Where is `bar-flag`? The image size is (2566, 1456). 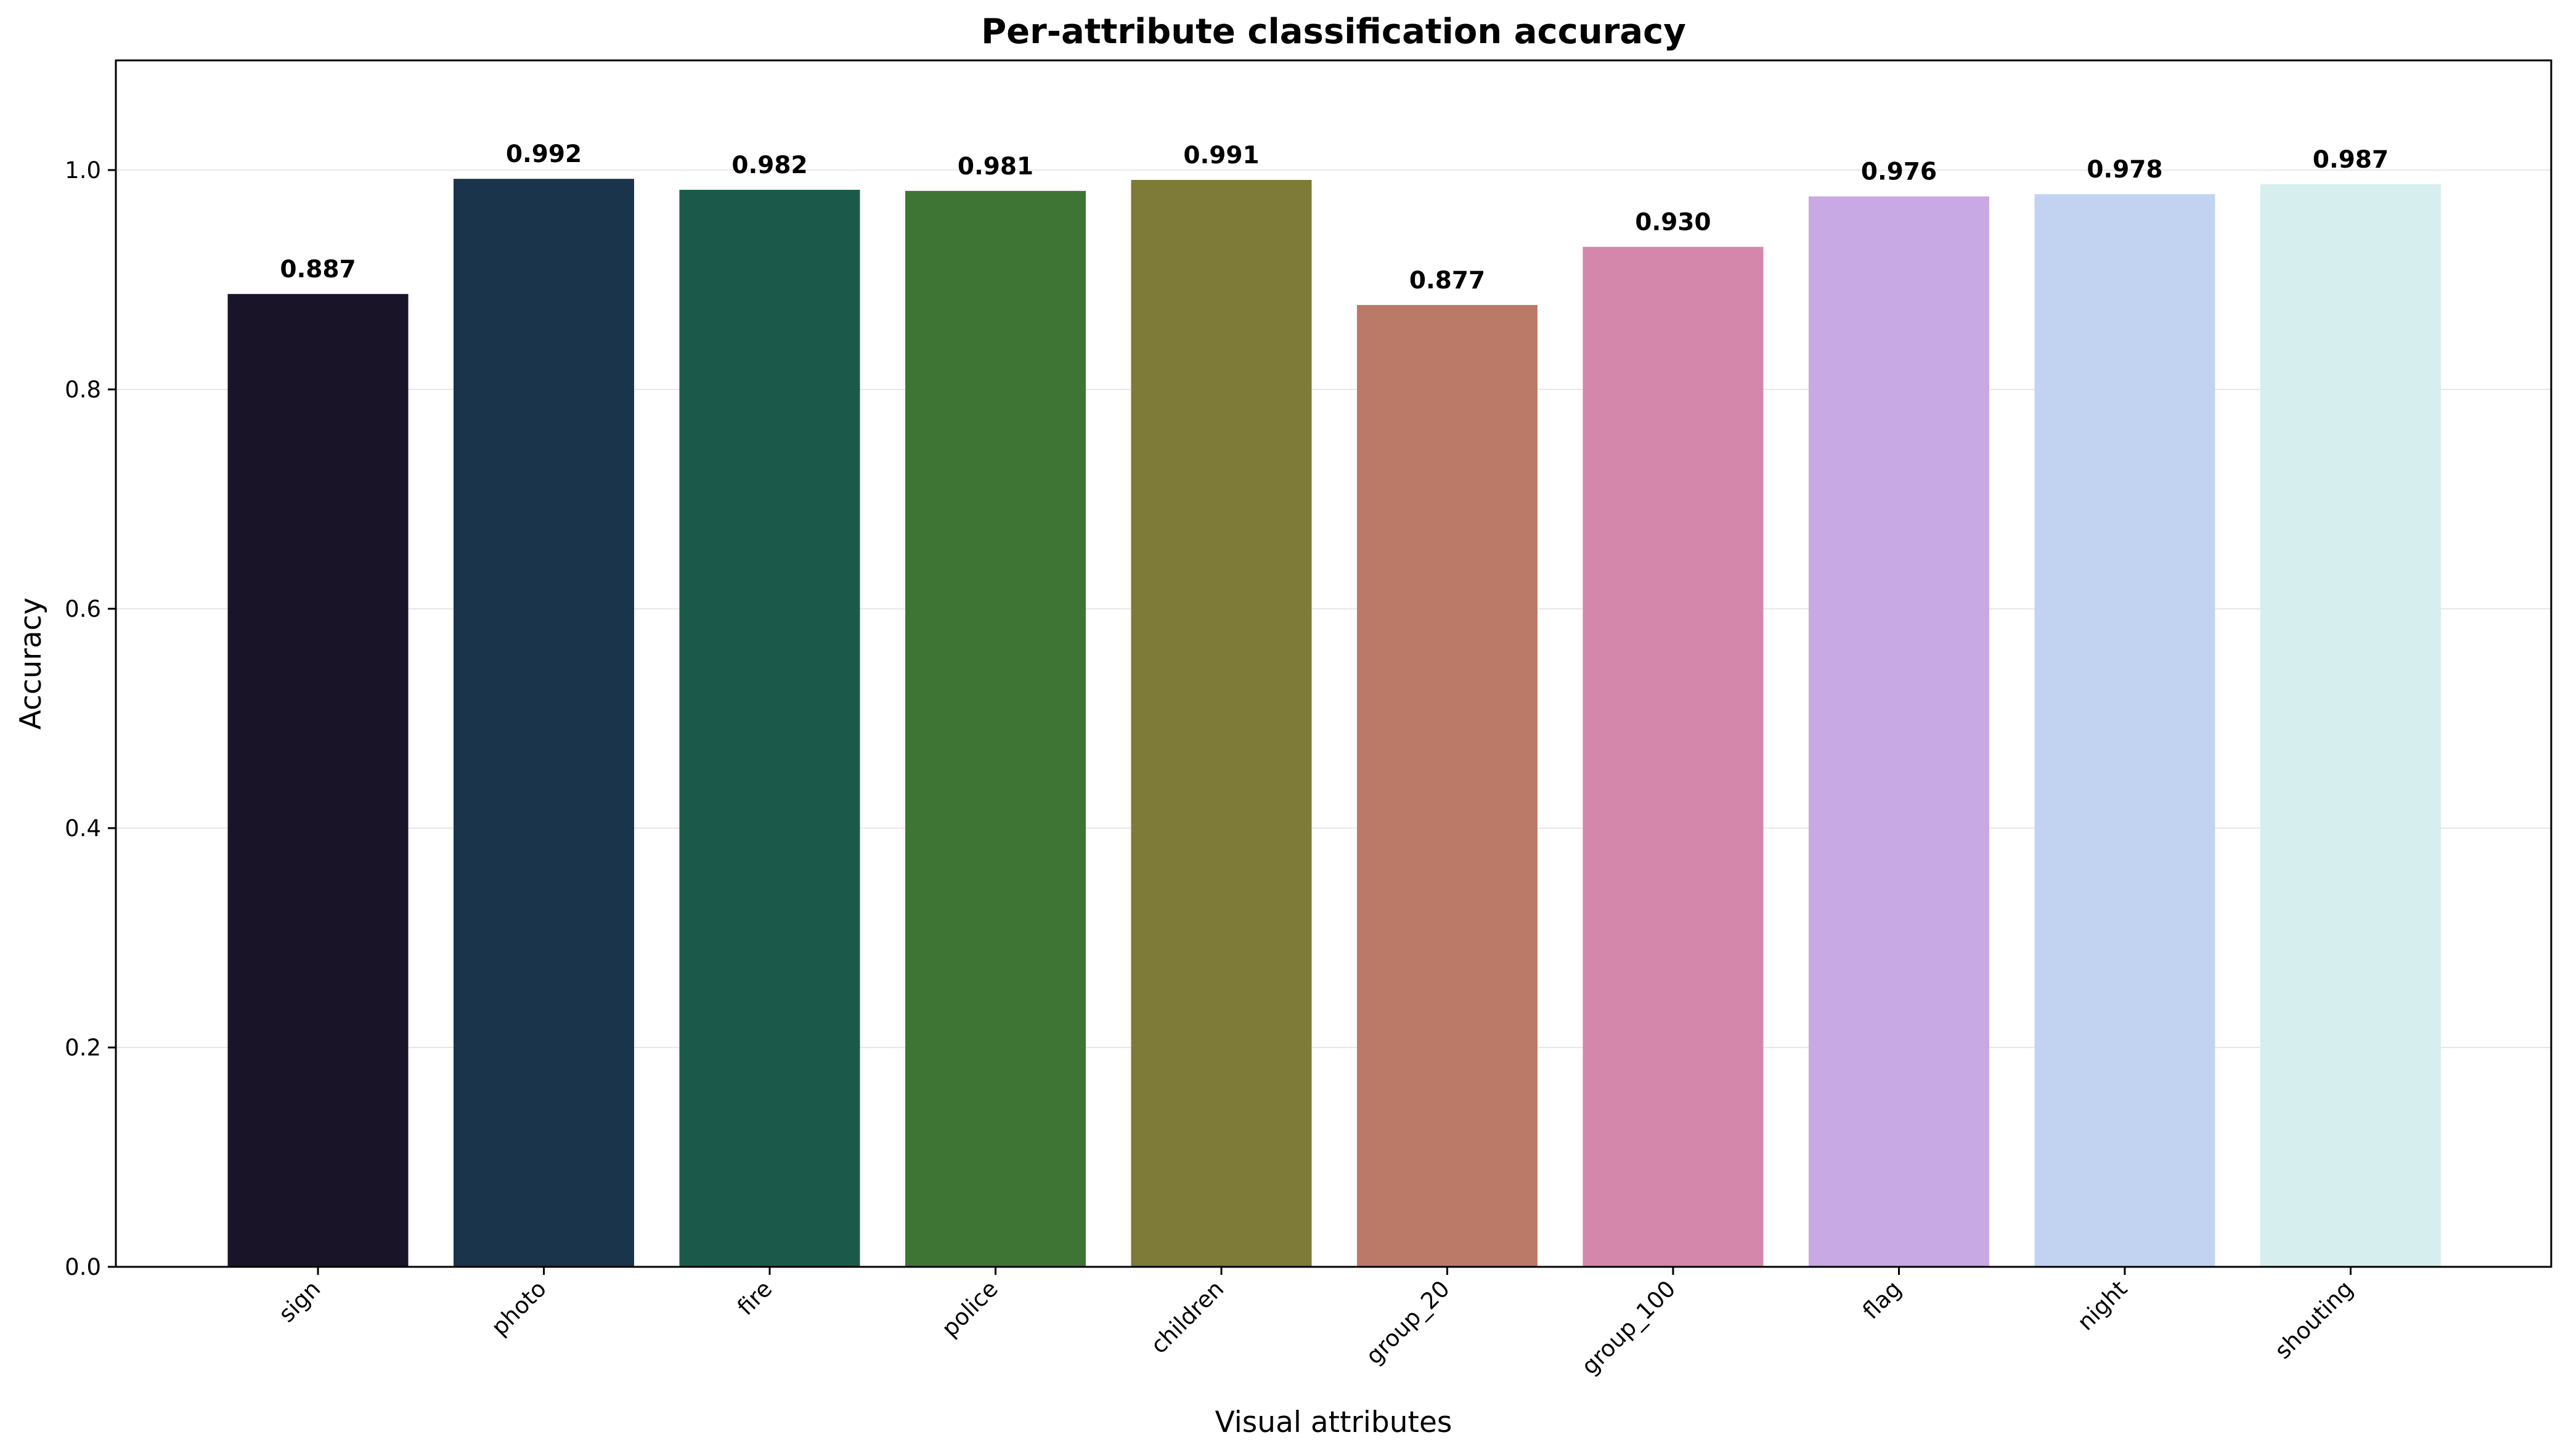
bar-flag is located at coordinates (1899, 731).